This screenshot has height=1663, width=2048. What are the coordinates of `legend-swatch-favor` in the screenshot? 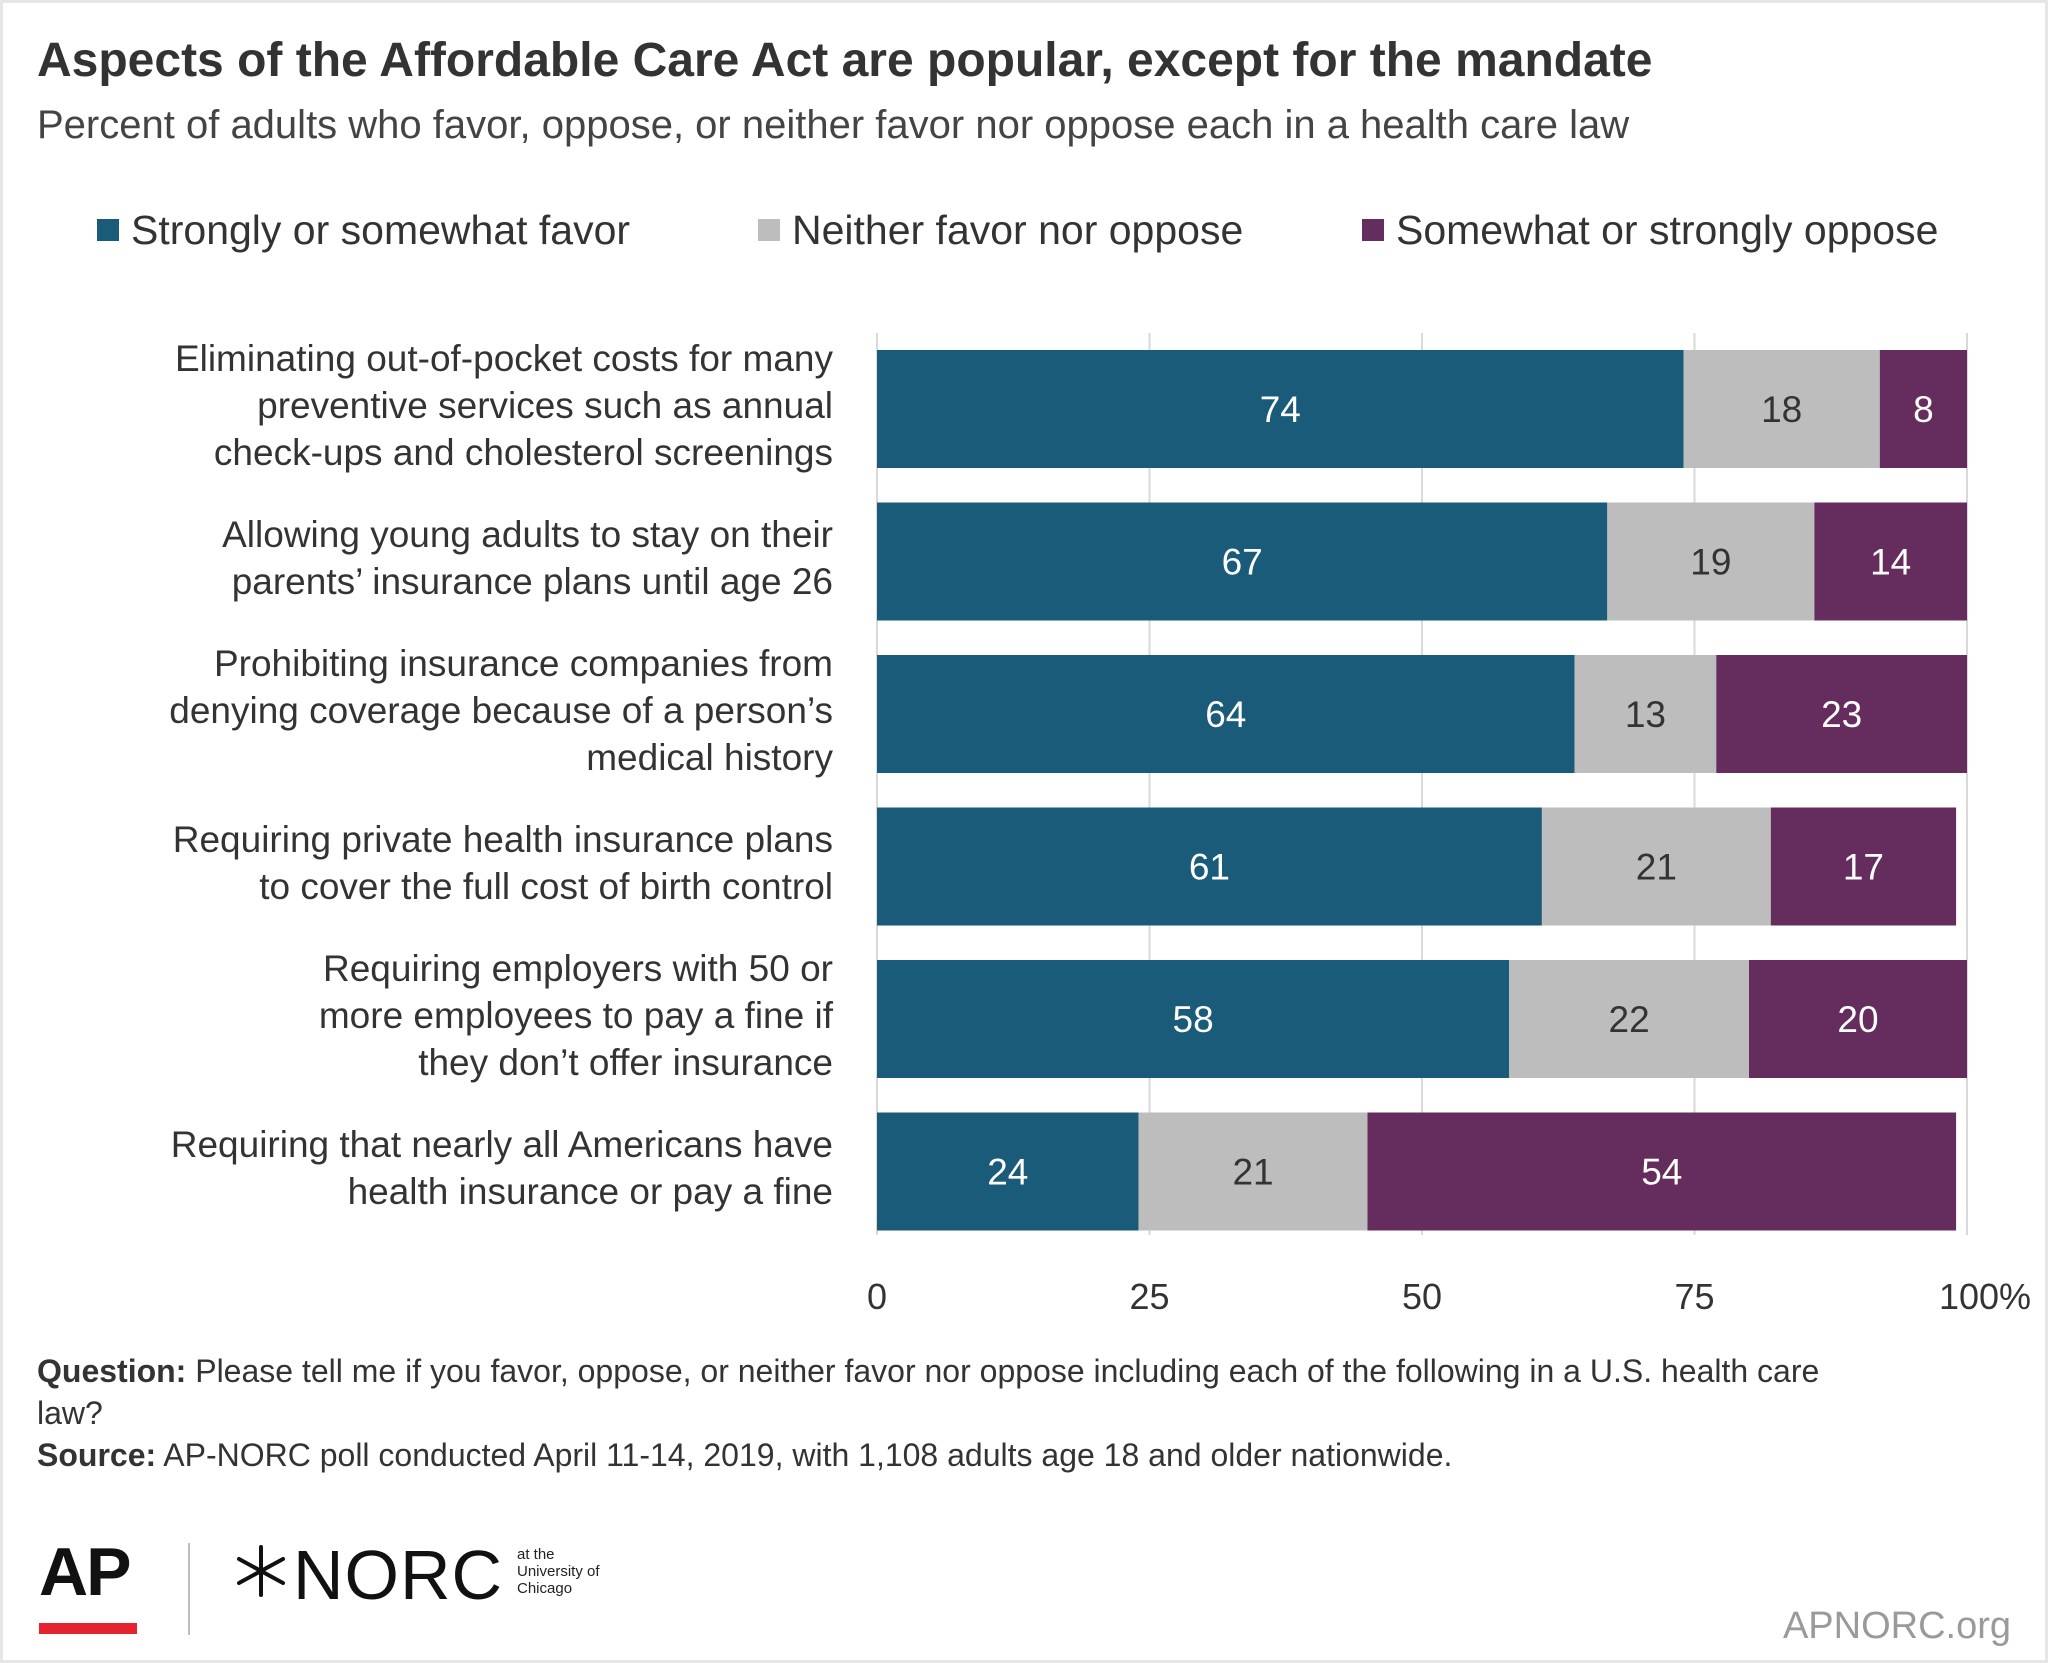 It's located at (108, 230).